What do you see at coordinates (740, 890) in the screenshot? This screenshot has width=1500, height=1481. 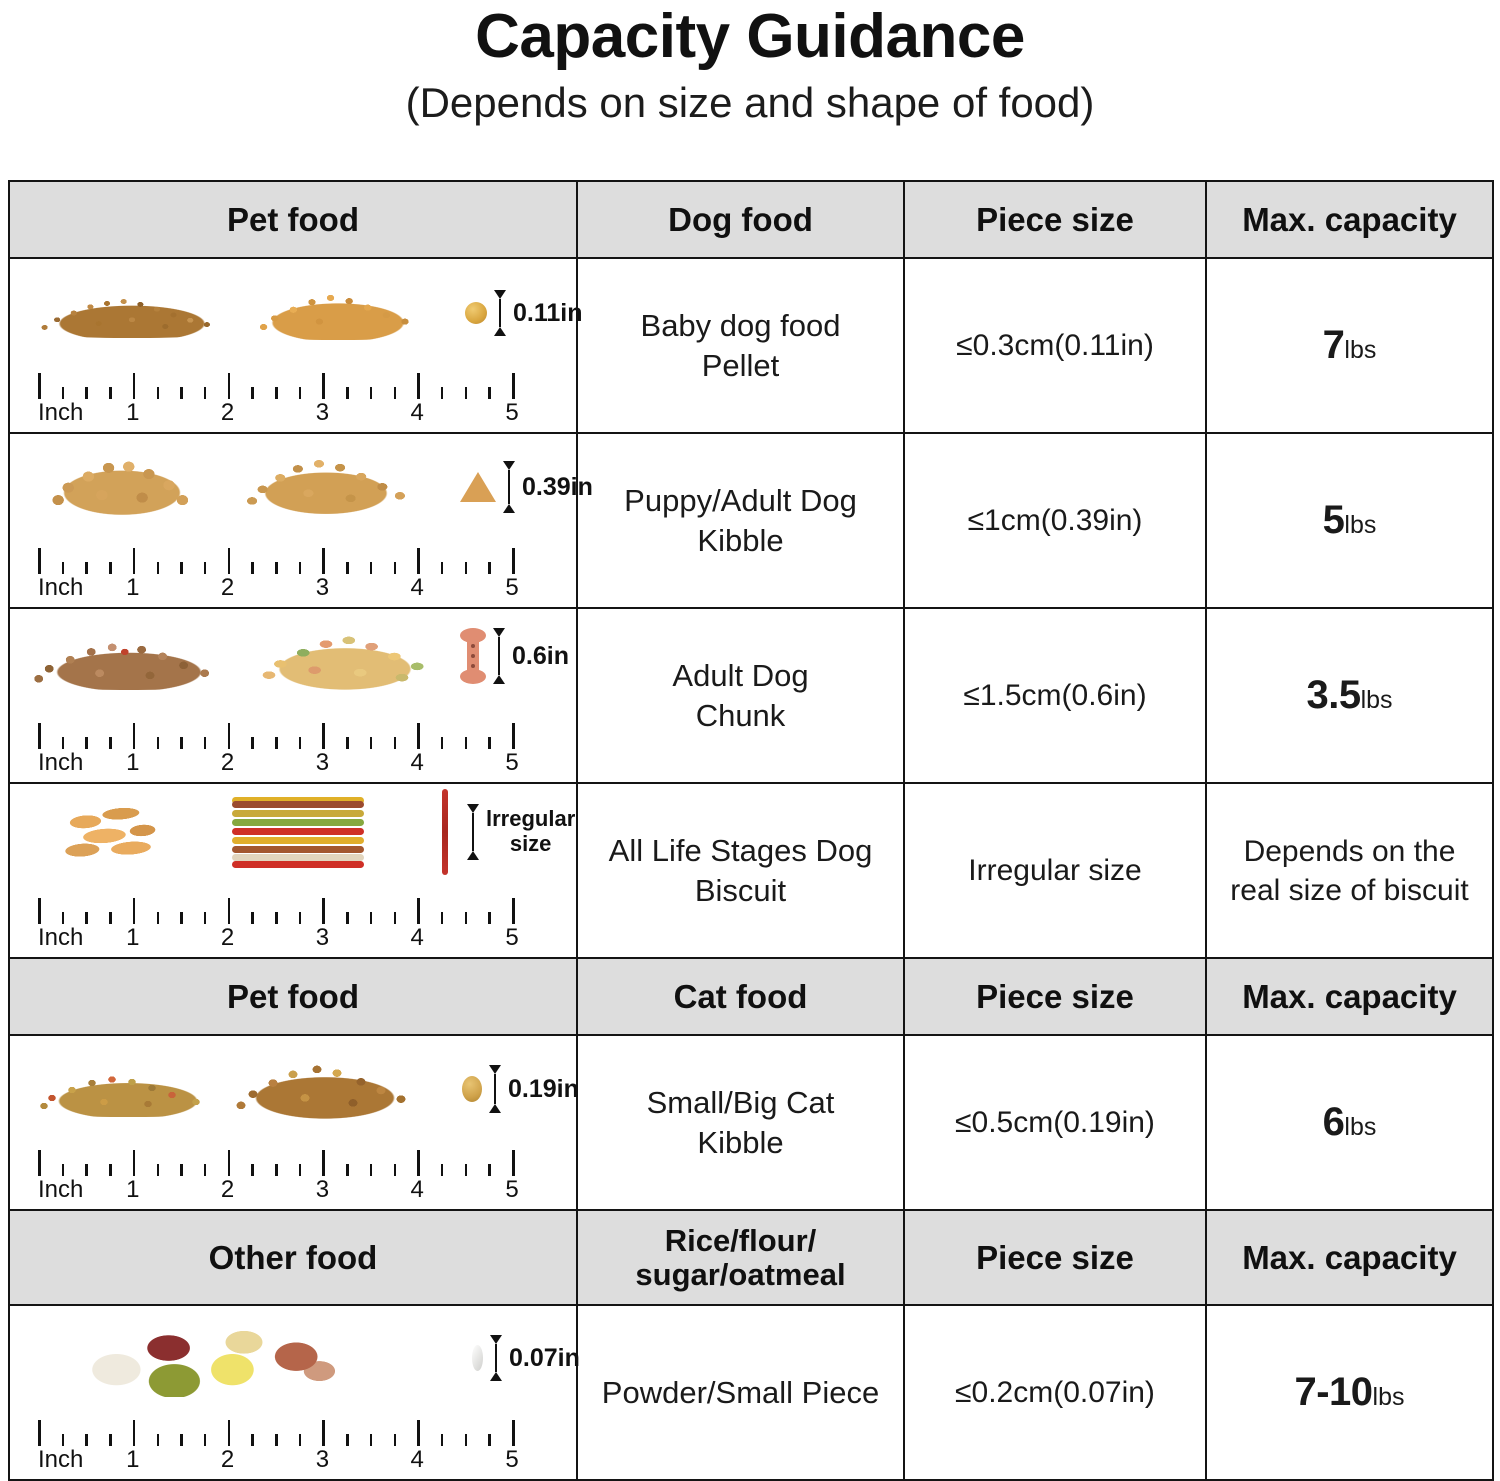 I see `food-name-line-2: Biscuit` at bounding box center [740, 890].